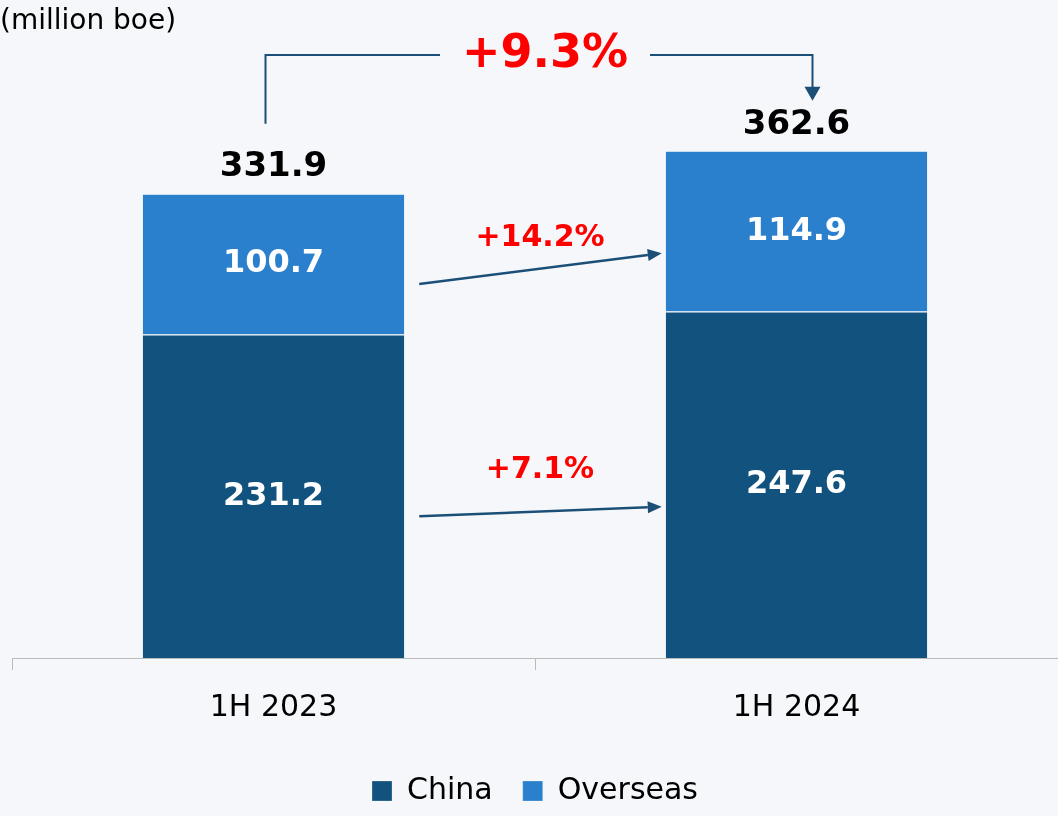 The width and height of the screenshot is (1058, 816). What do you see at coordinates (796, 482) in the screenshot?
I see `data-label: 247.6` at bounding box center [796, 482].